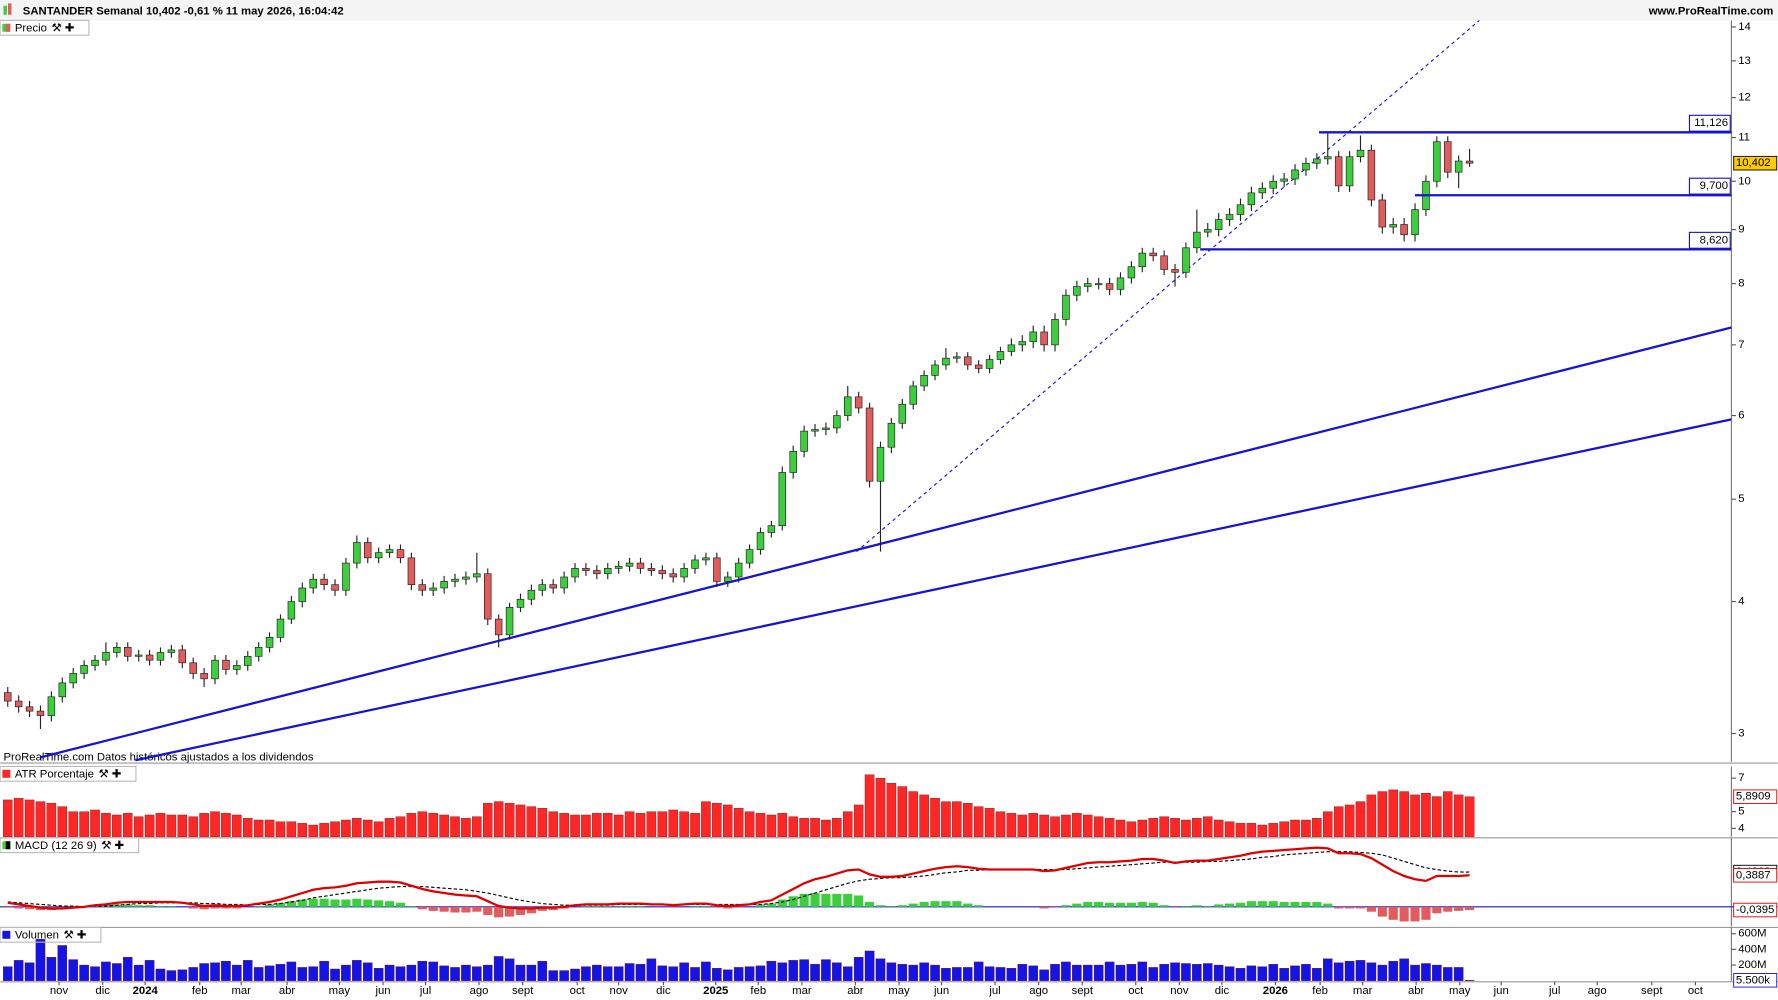 This screenshot has height=1000, width=1778. Describe the element at coordinates (1038, 991) in the screenshot. I see `x-tick-label: ago` at that location.